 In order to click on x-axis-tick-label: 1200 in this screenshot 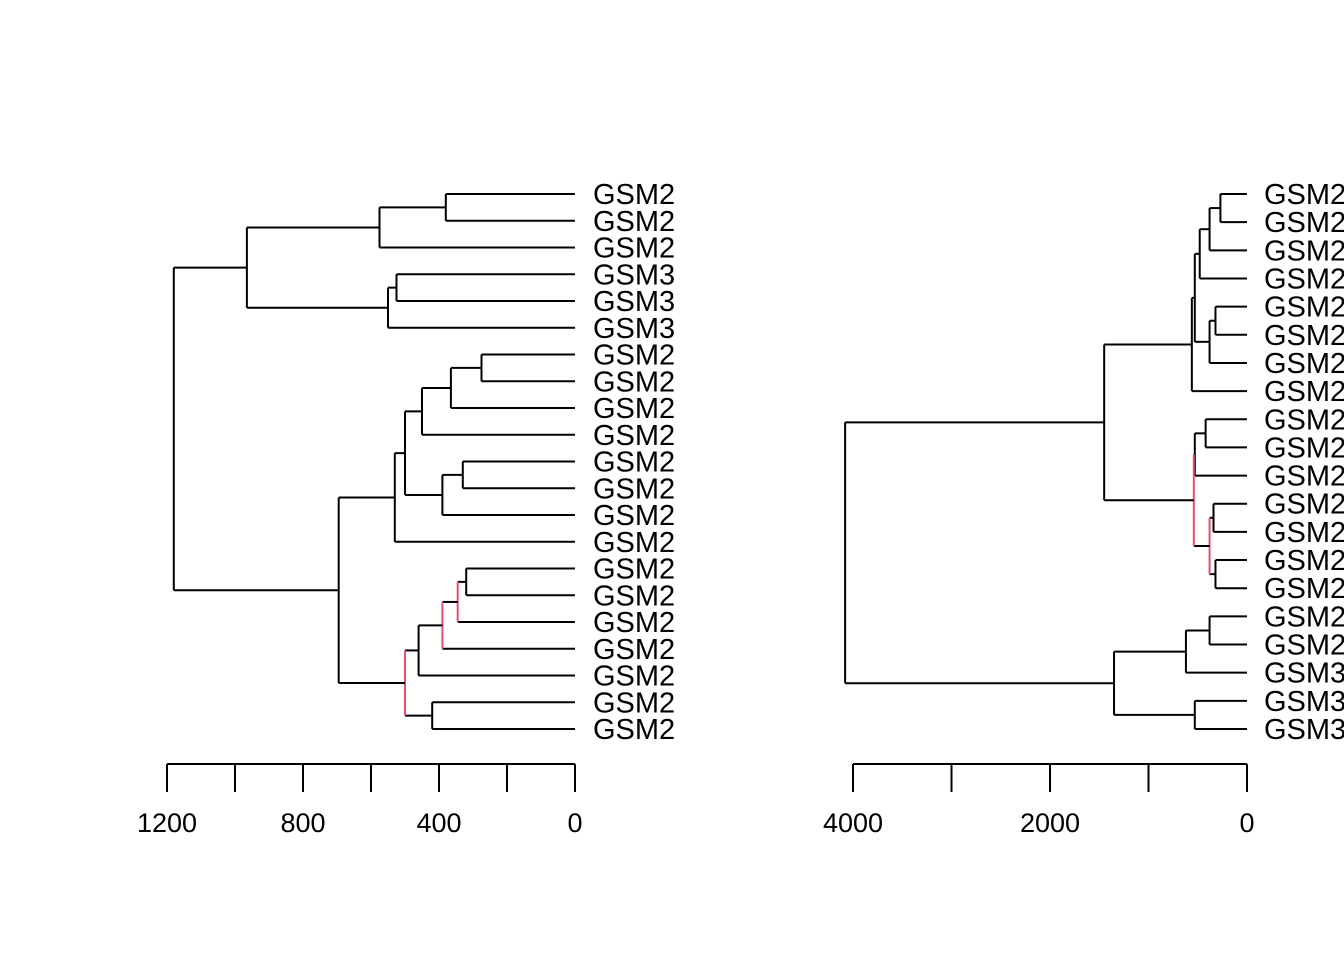, I will do `click(167, 823)`.